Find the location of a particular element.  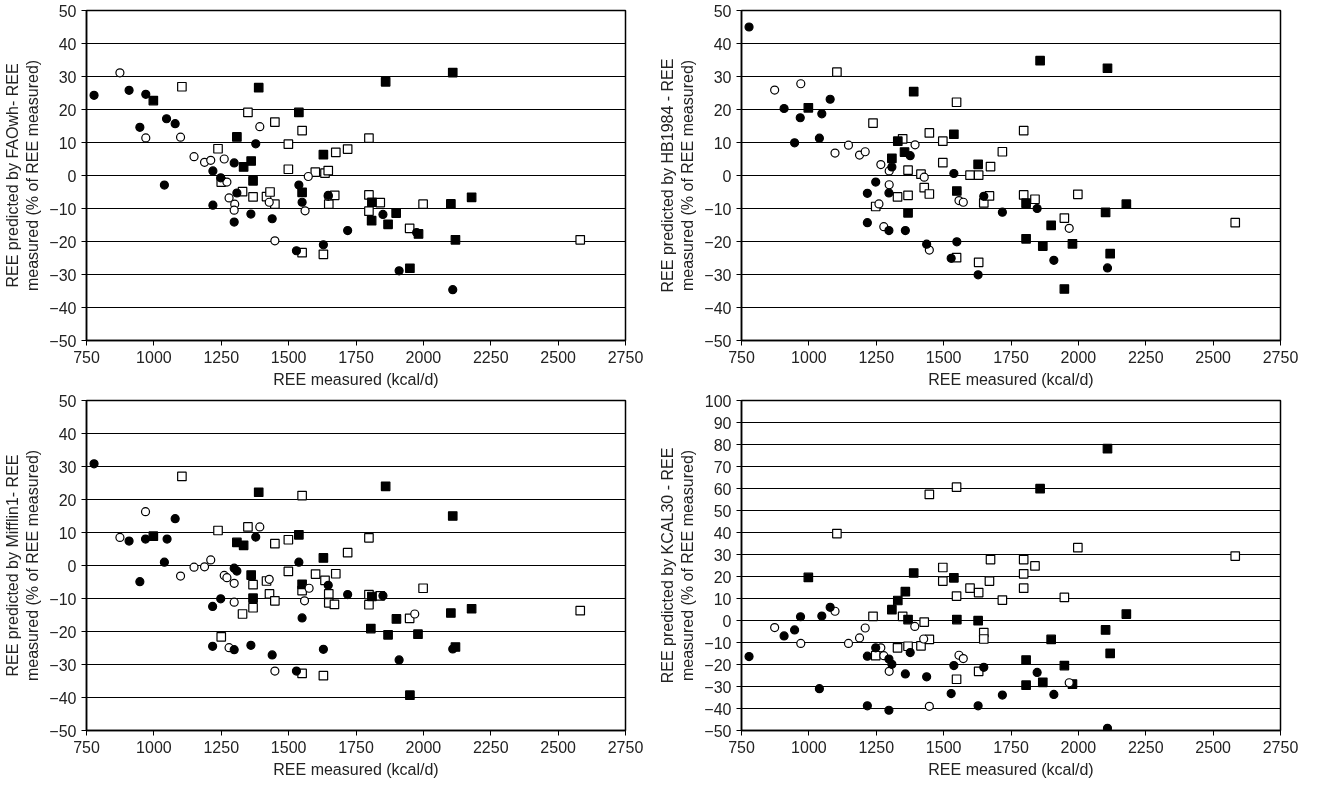

y-tick-label: 80 is located at coordinates (722, 445).